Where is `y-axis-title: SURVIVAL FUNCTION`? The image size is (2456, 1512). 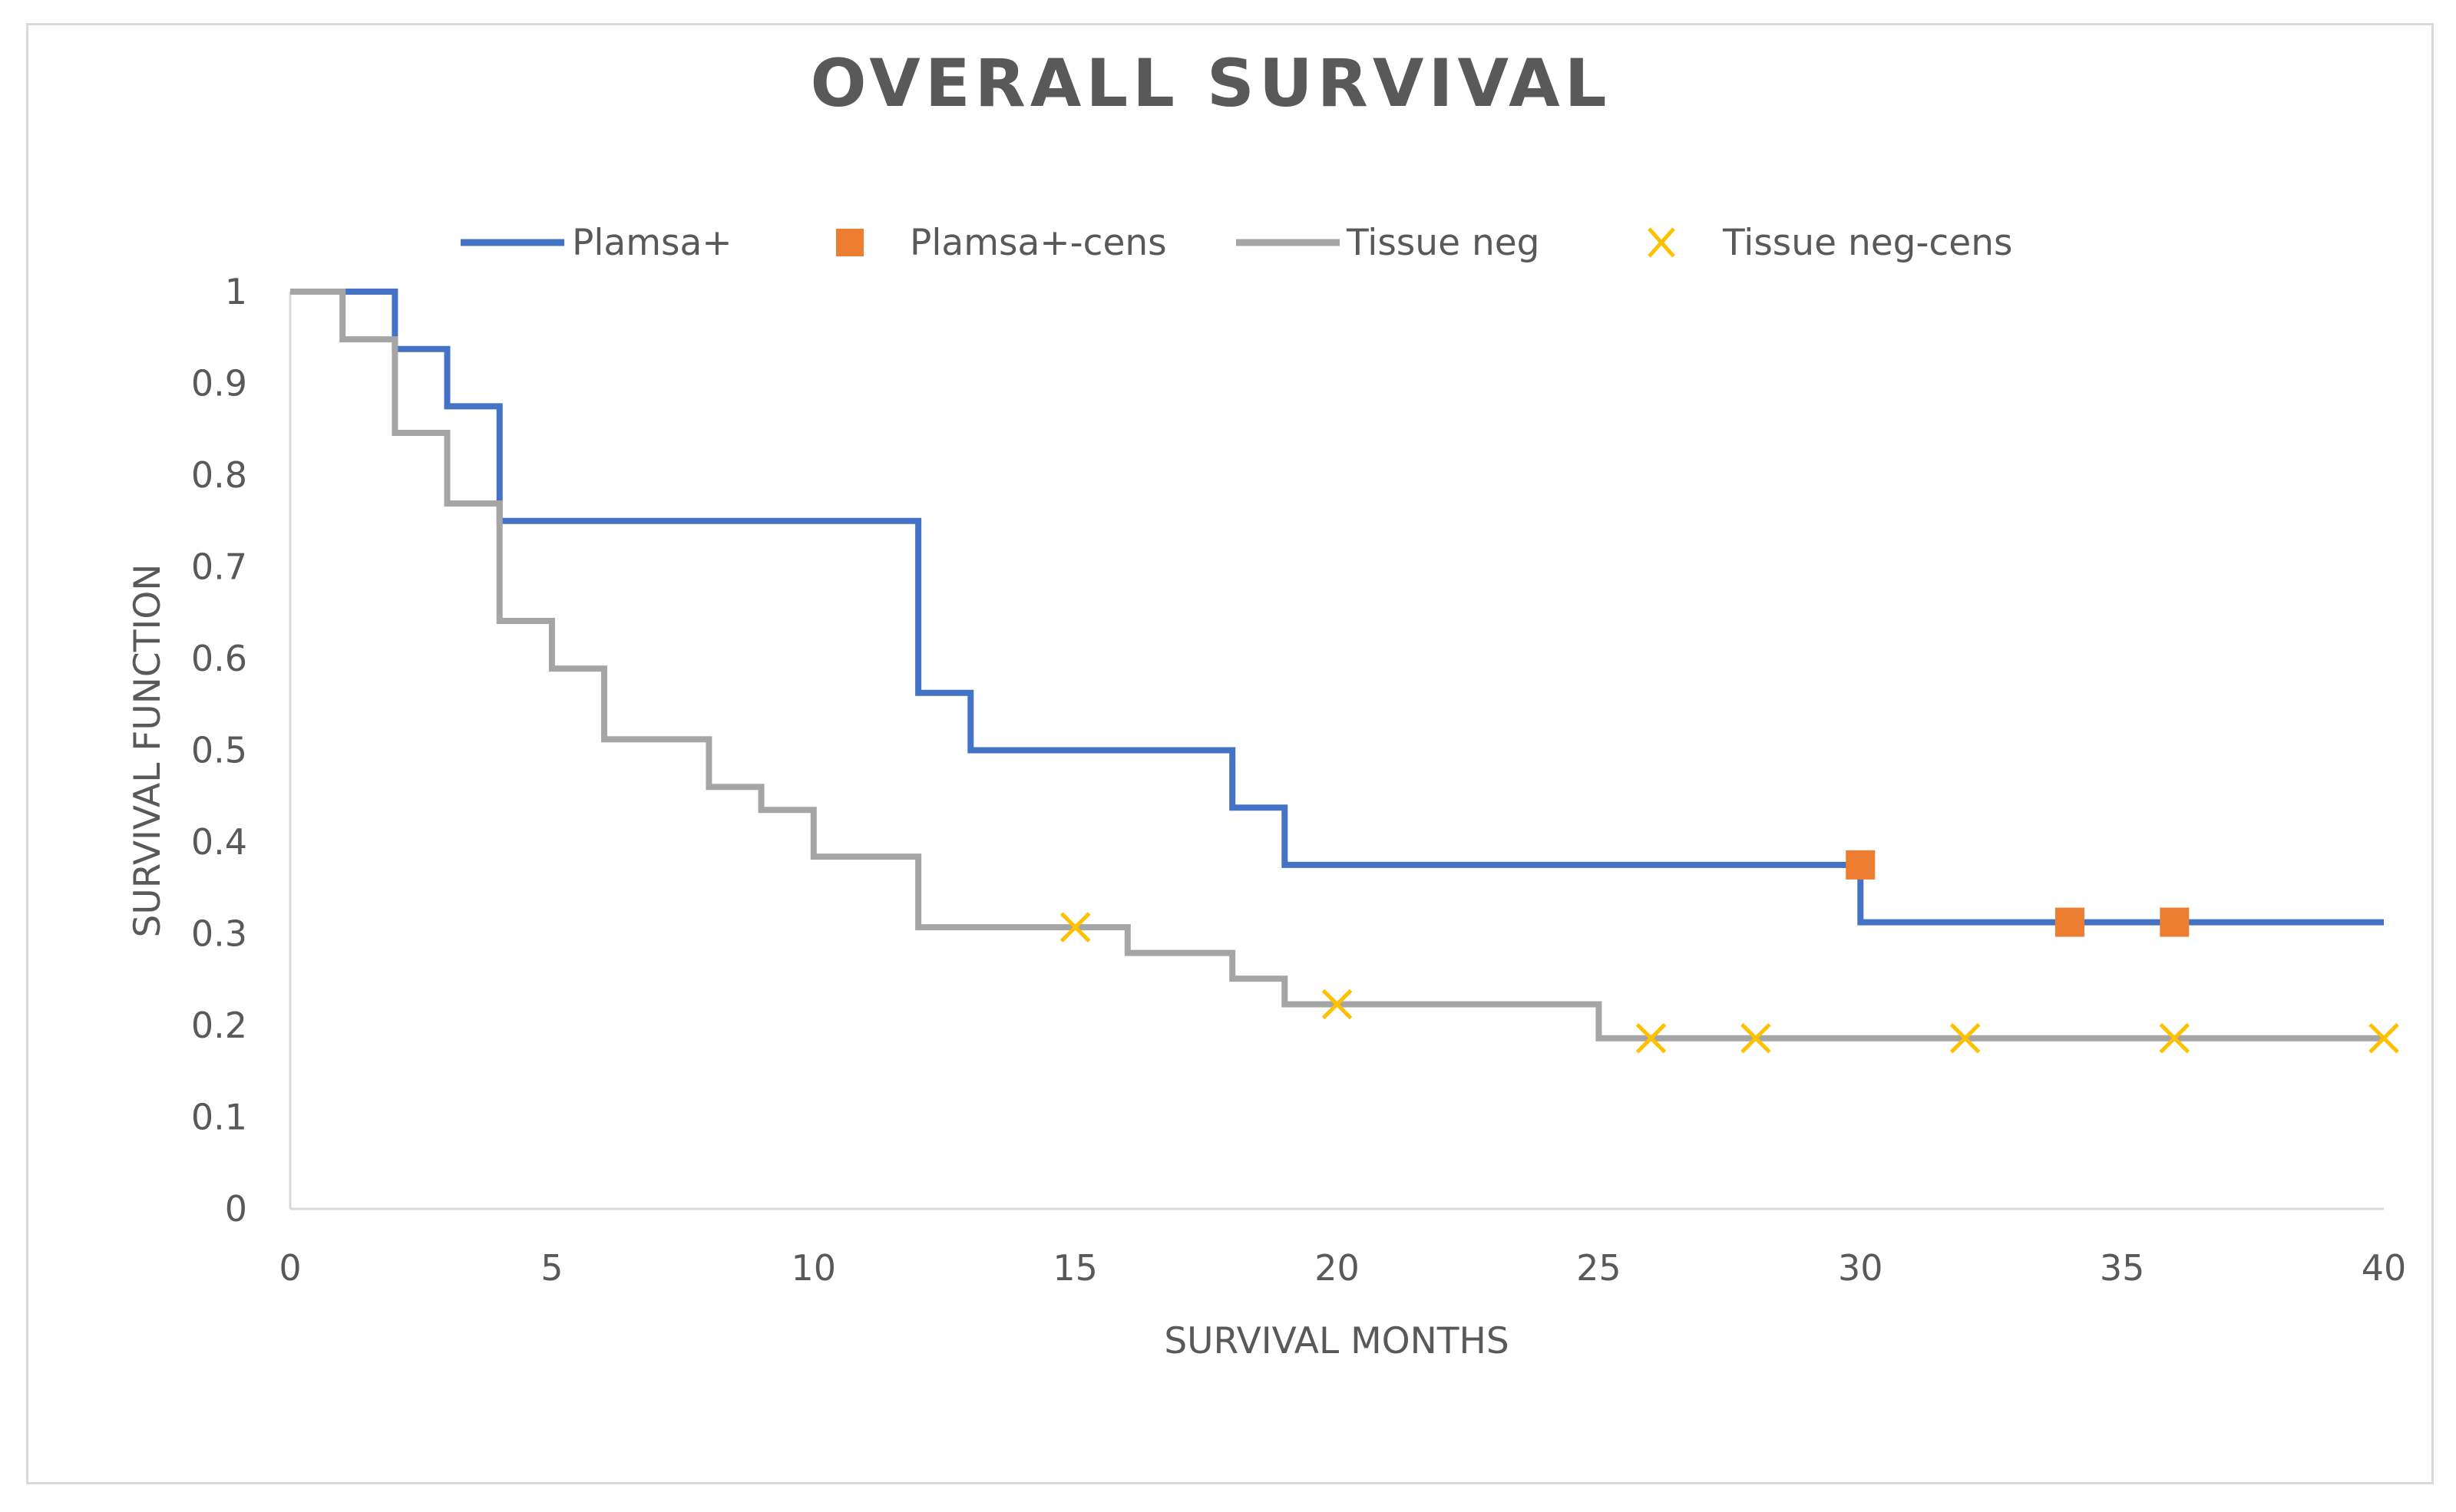 y-axis-title: SURVIVAL FUNCTION is located at coordinates (148, 751).